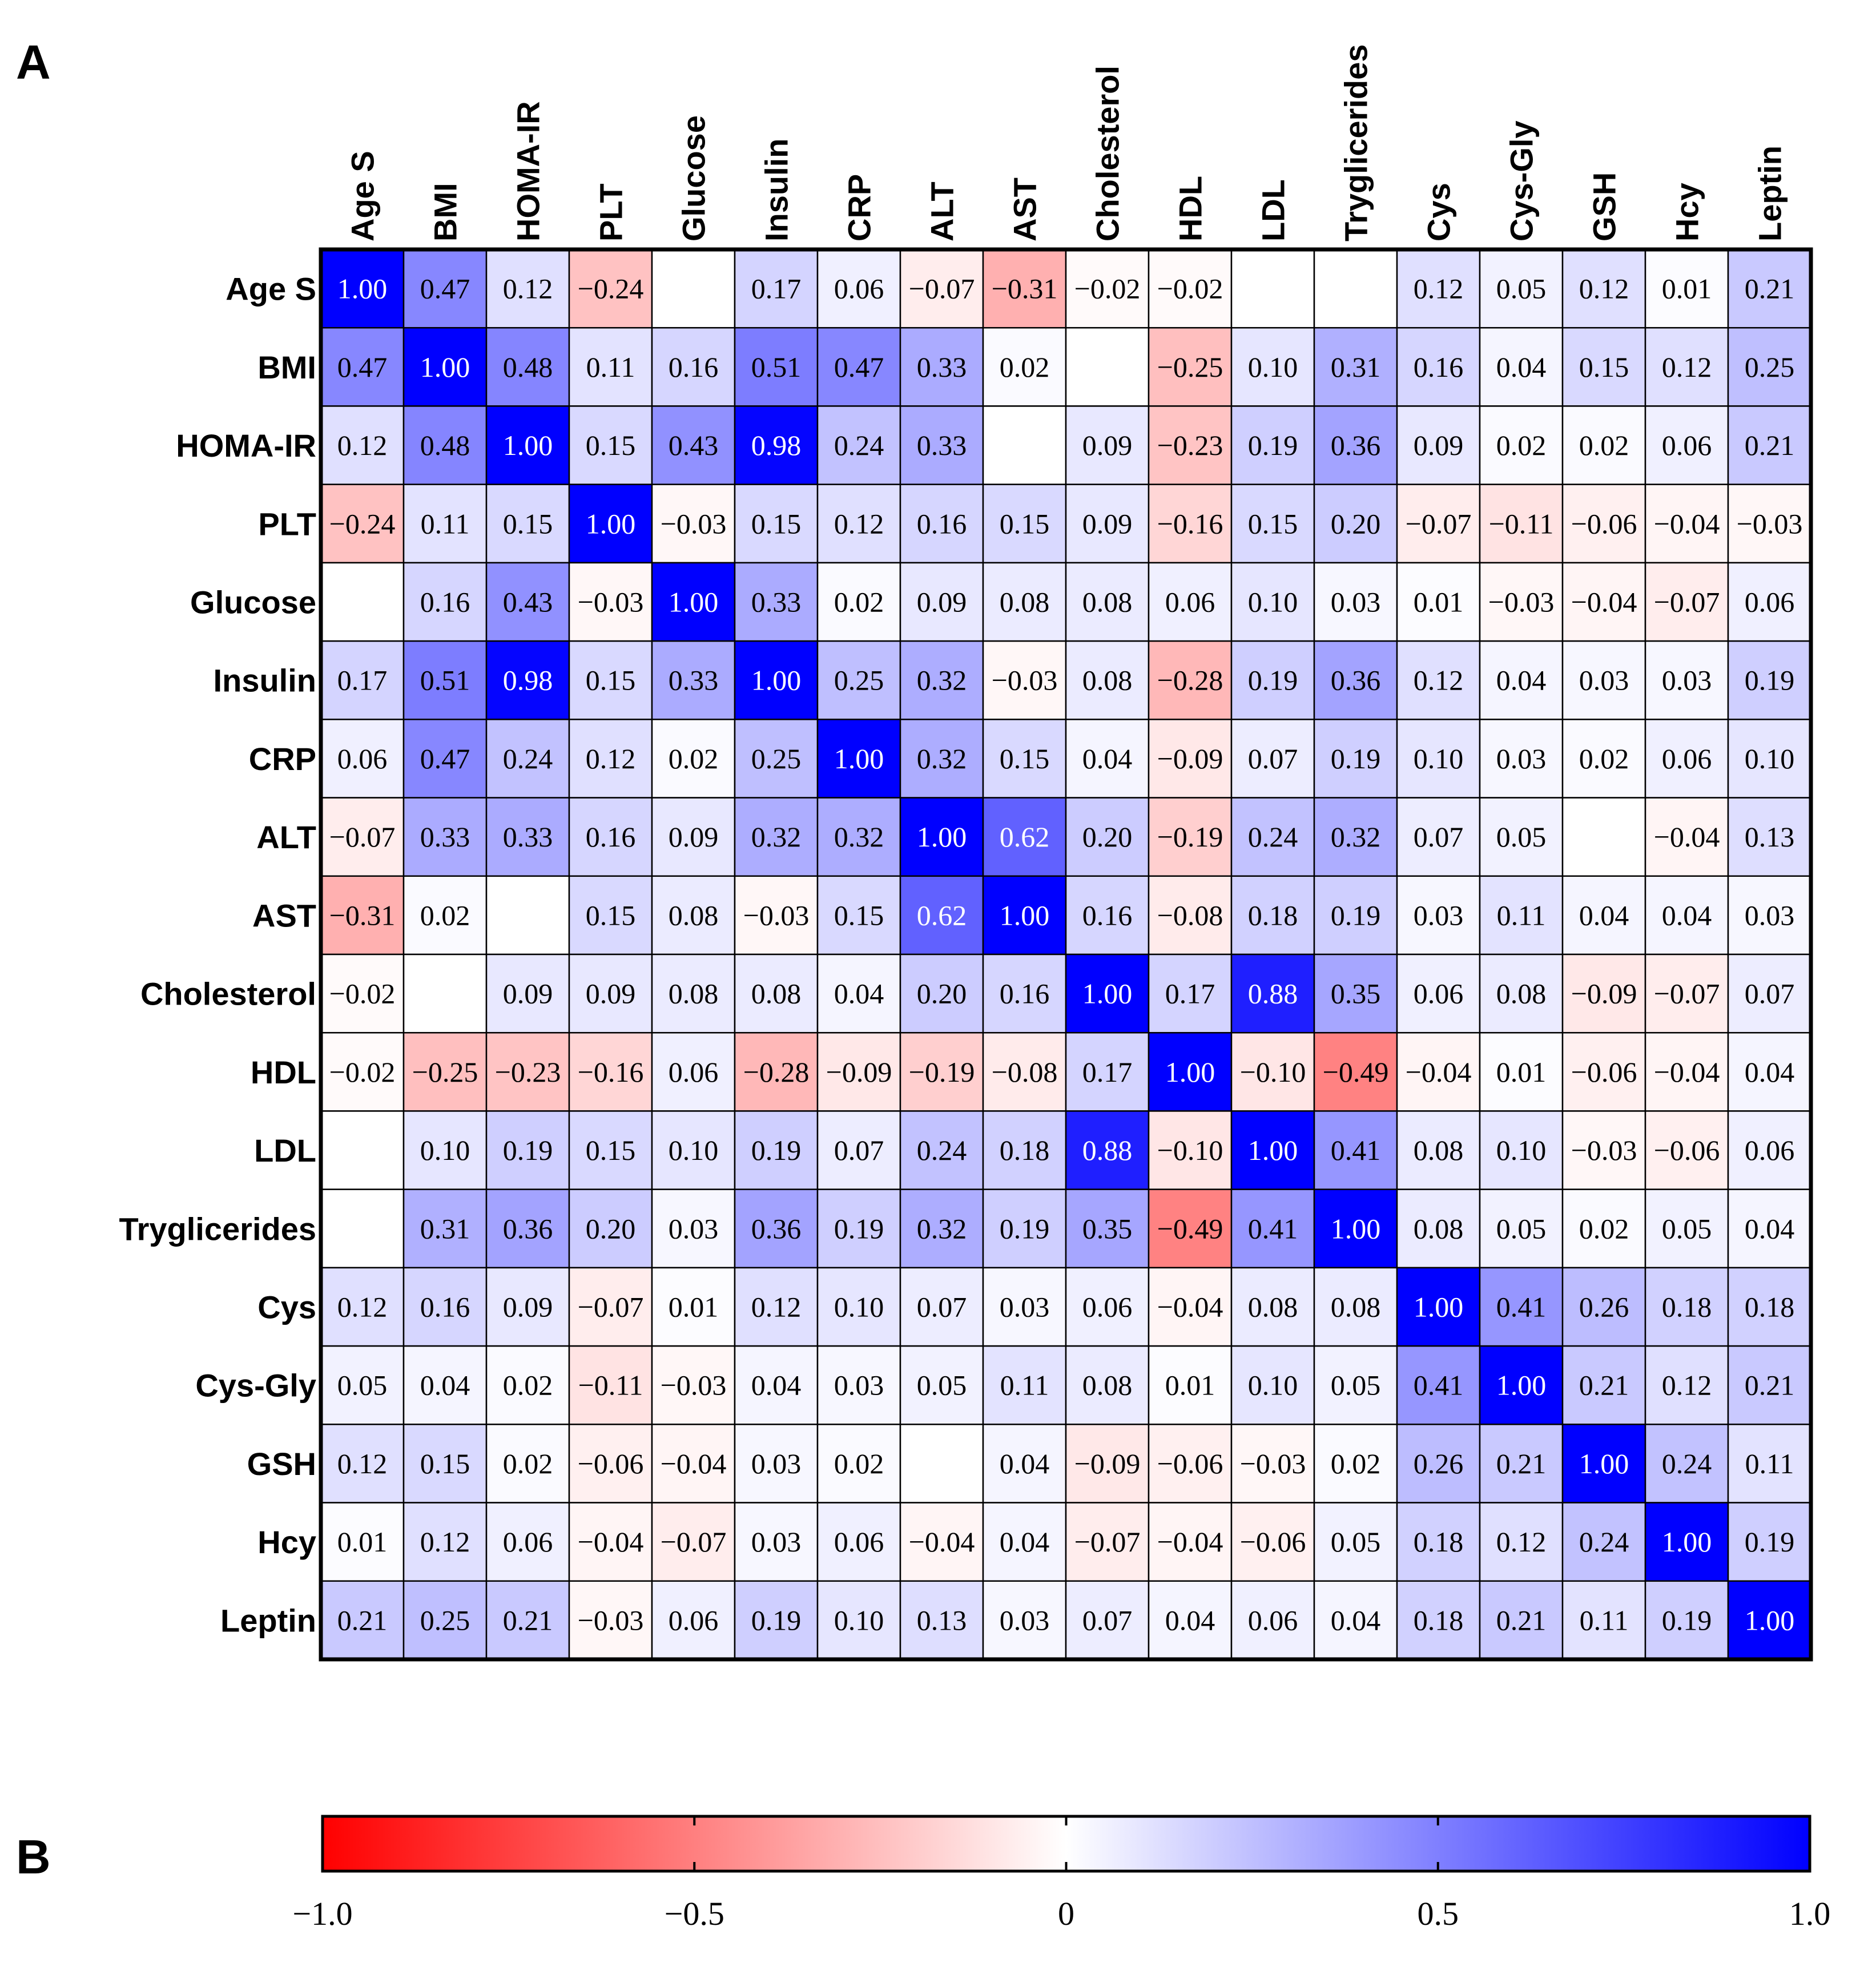 The width and height of the screenshot is (1876, 1979). I want to click on cell-value-label: −0.49, so click(1356, 1072).